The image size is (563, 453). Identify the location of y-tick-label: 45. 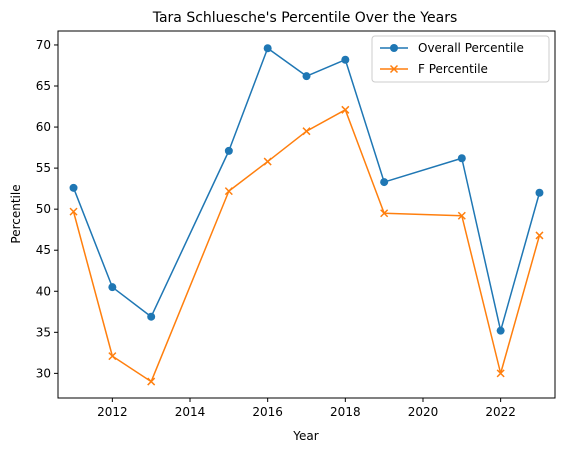
(43, 250).